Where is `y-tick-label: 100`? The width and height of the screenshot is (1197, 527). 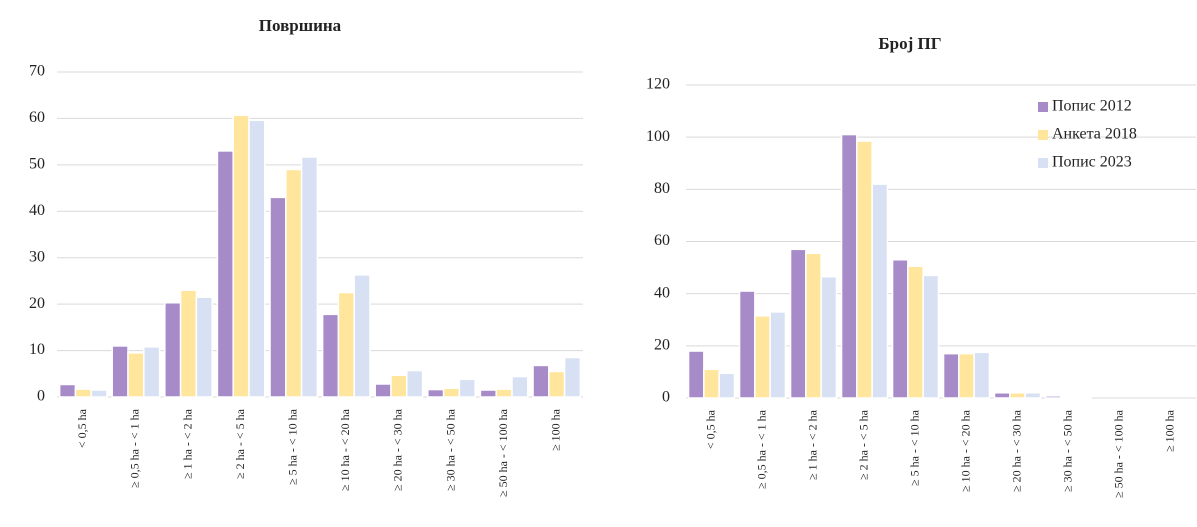
y-tick-label: 100 is located at coordinates (658, 136).